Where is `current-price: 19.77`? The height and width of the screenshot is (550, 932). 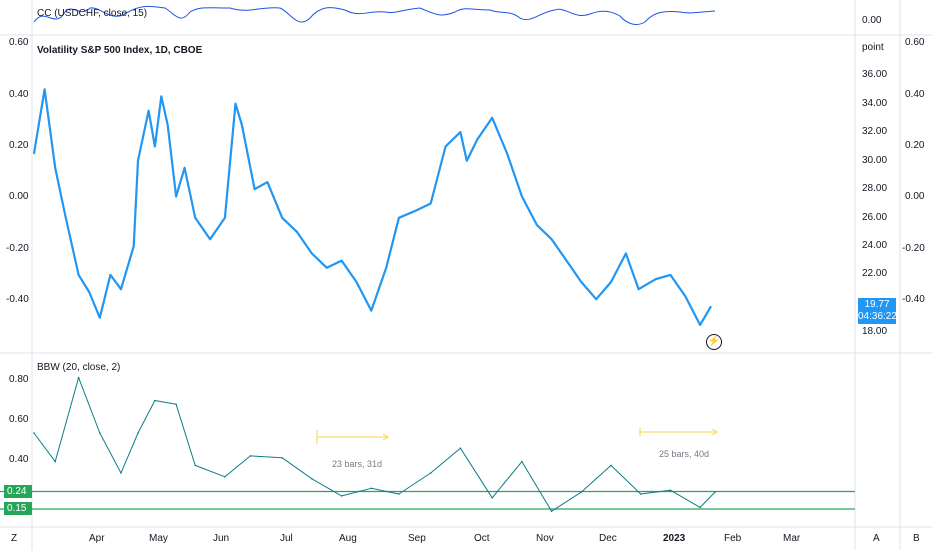
current-price: 19.77 is located at coordinates (877, 304).